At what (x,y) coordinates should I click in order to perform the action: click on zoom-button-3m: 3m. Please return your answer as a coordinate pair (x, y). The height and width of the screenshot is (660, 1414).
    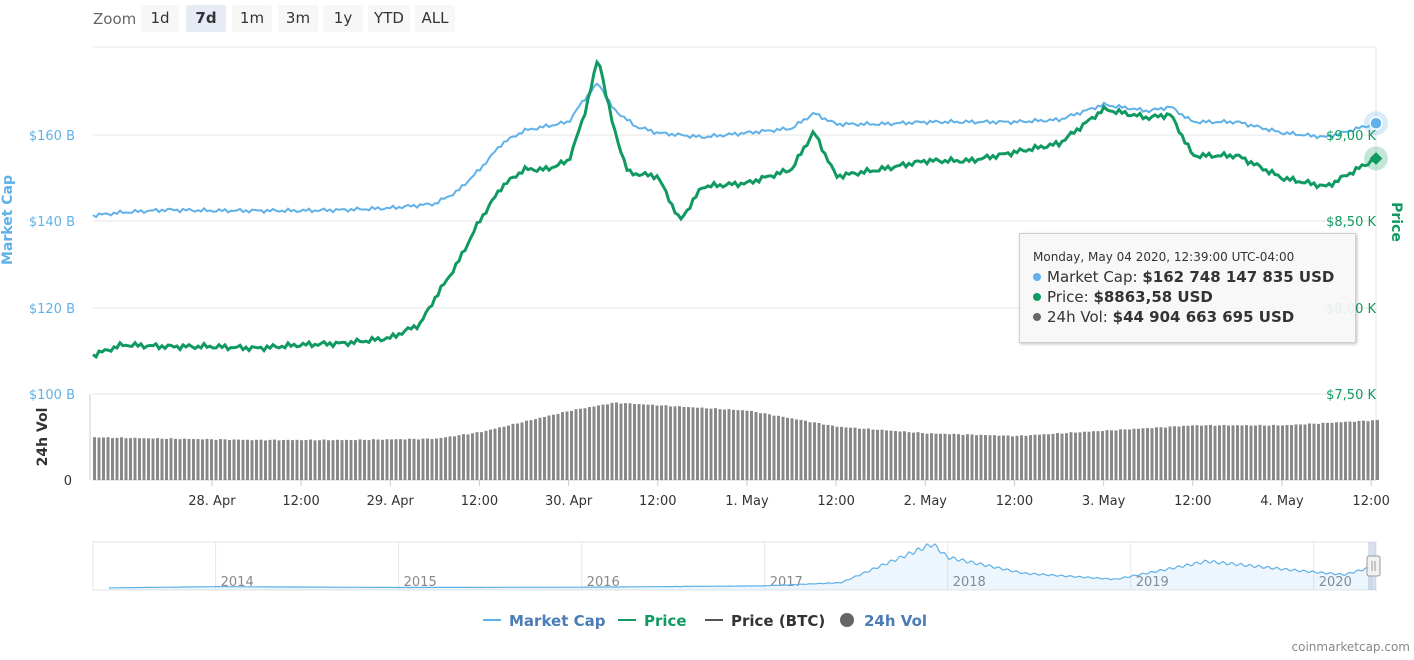
    Looking at the image, I should click on (298, 18).